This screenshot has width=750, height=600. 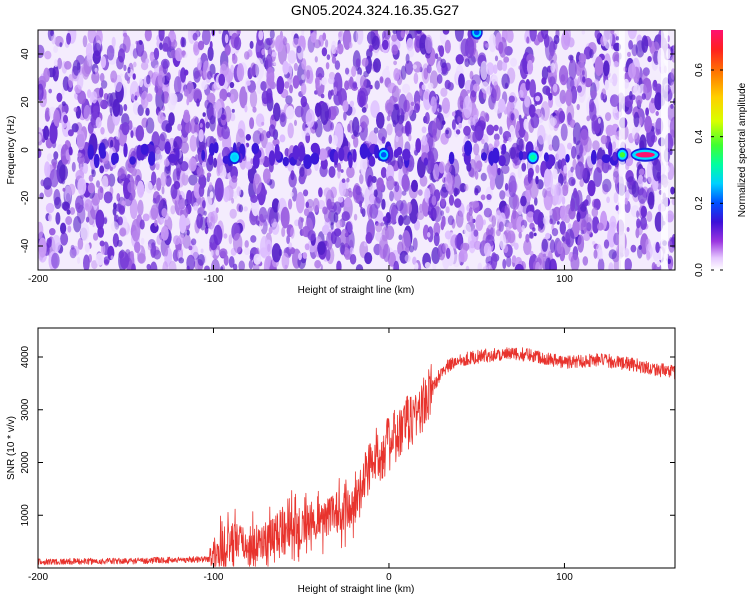 What do you see at coordinates (389, 279) in the screenshot?
I see `x-tick-label: 0` at bounding box center [389, 279].